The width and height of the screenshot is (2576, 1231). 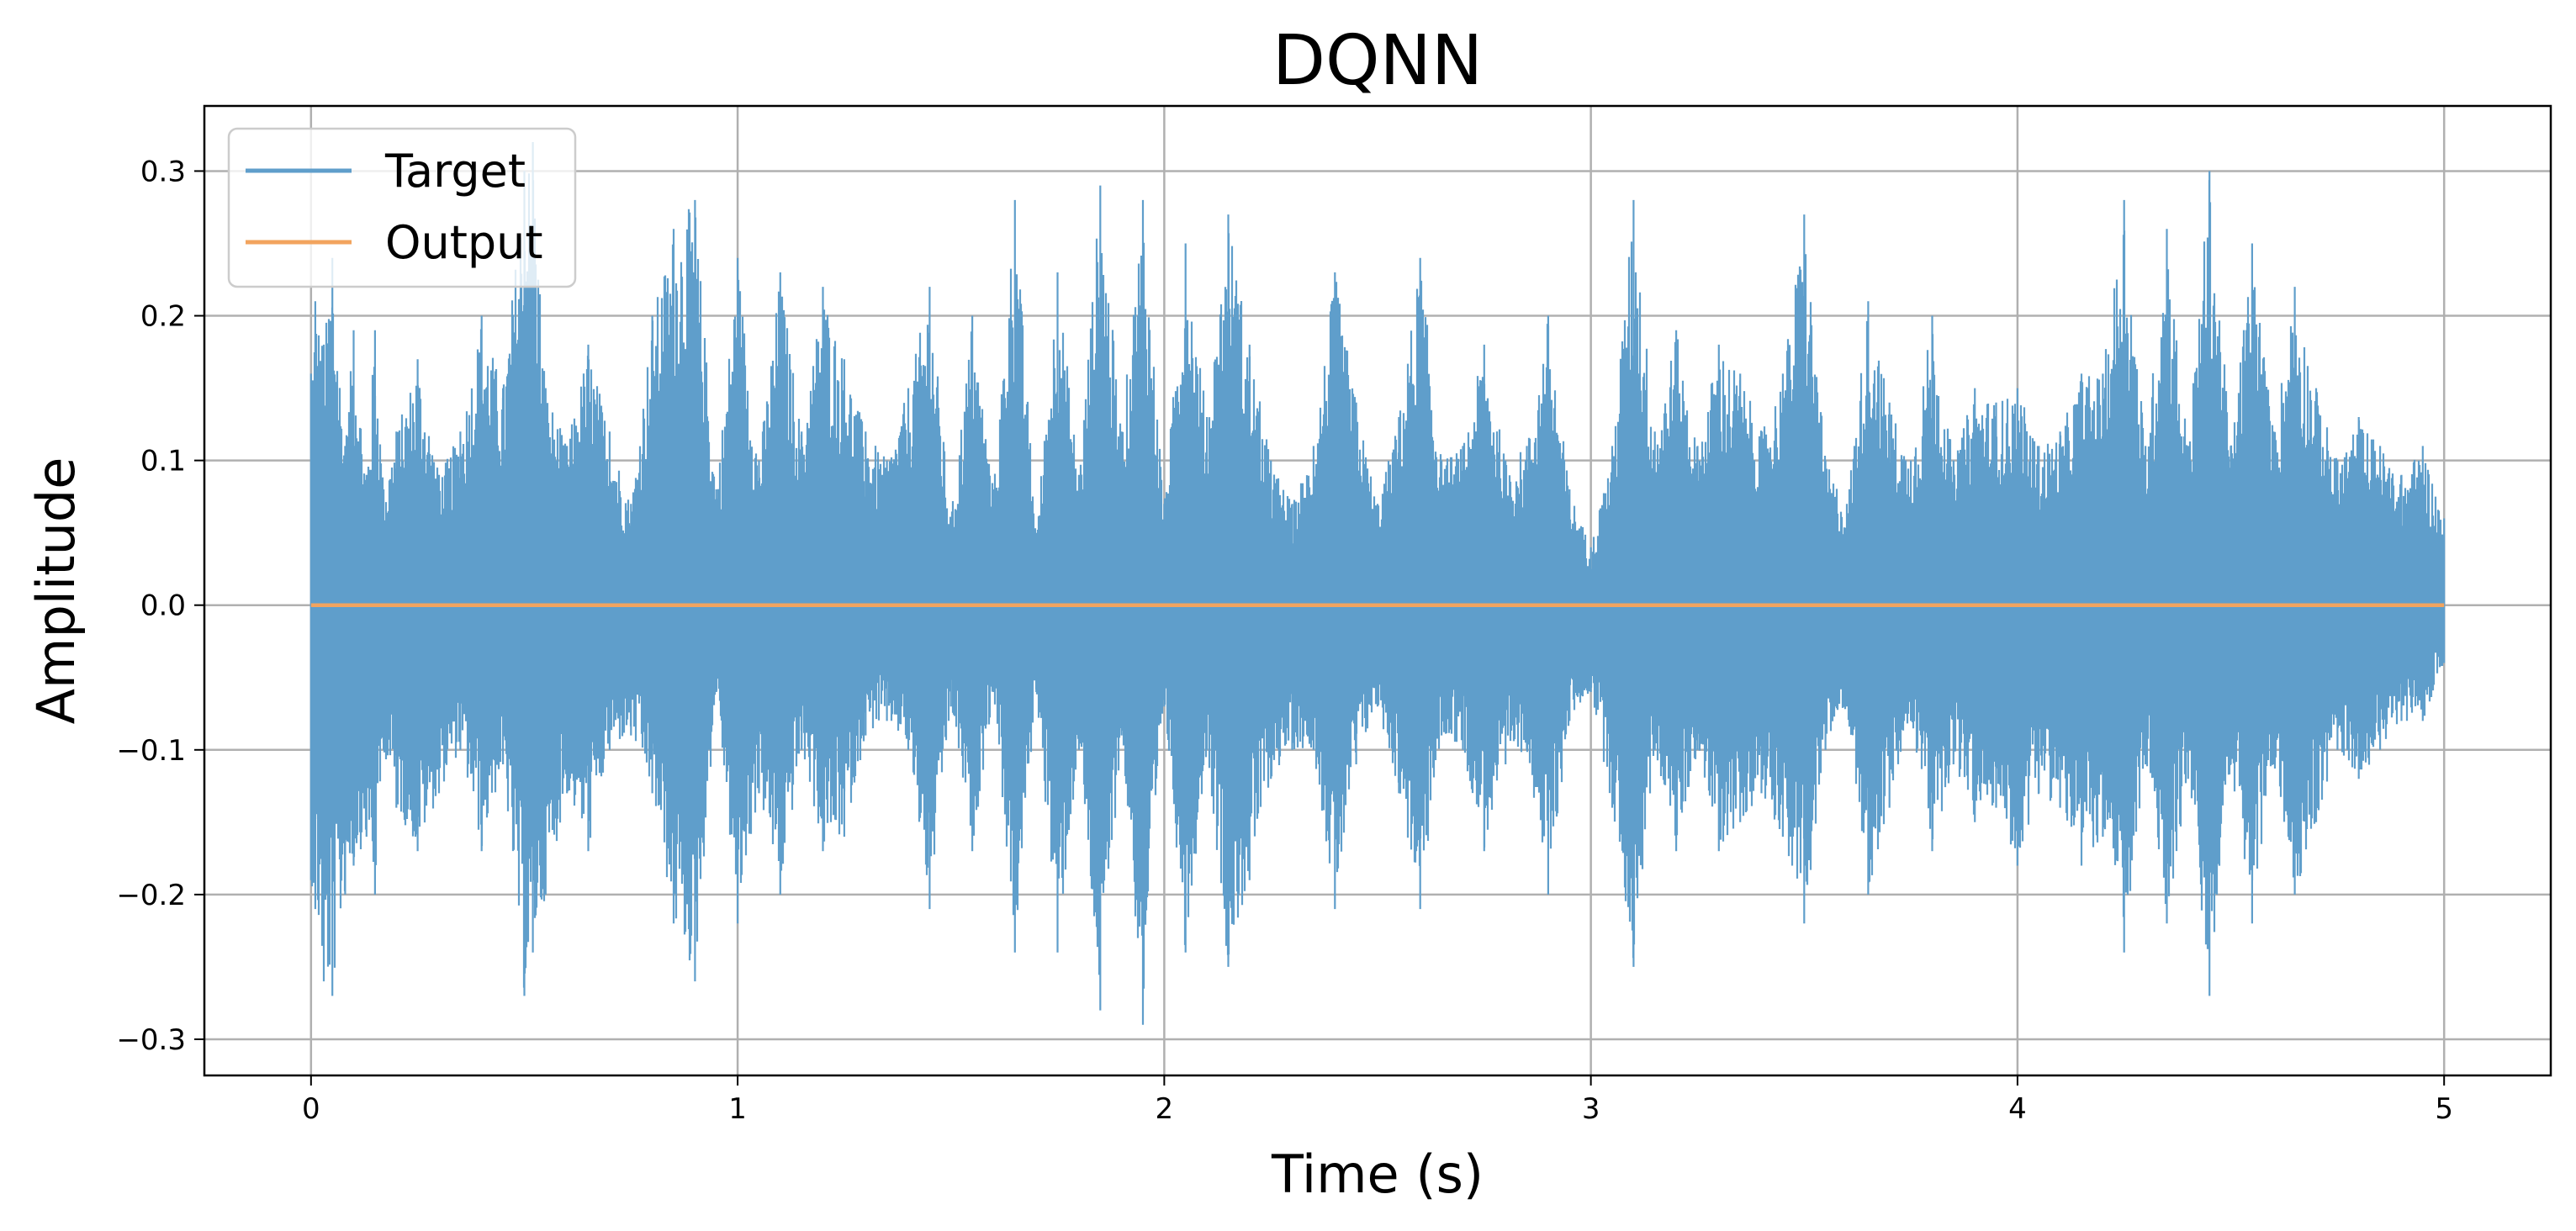 What do you see at coordinates (1591, 1109) in the screenshot?
I see `x-tick-label: 3` at bounding box center [1591, 1109].